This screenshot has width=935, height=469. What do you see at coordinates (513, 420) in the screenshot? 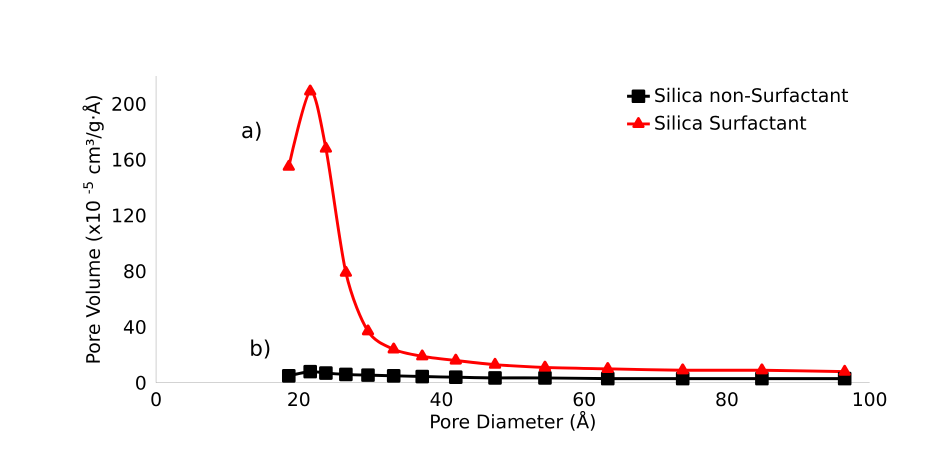
I see `x-axis-title: Pore Diameter (Å)` at bounding box center [513, 420].